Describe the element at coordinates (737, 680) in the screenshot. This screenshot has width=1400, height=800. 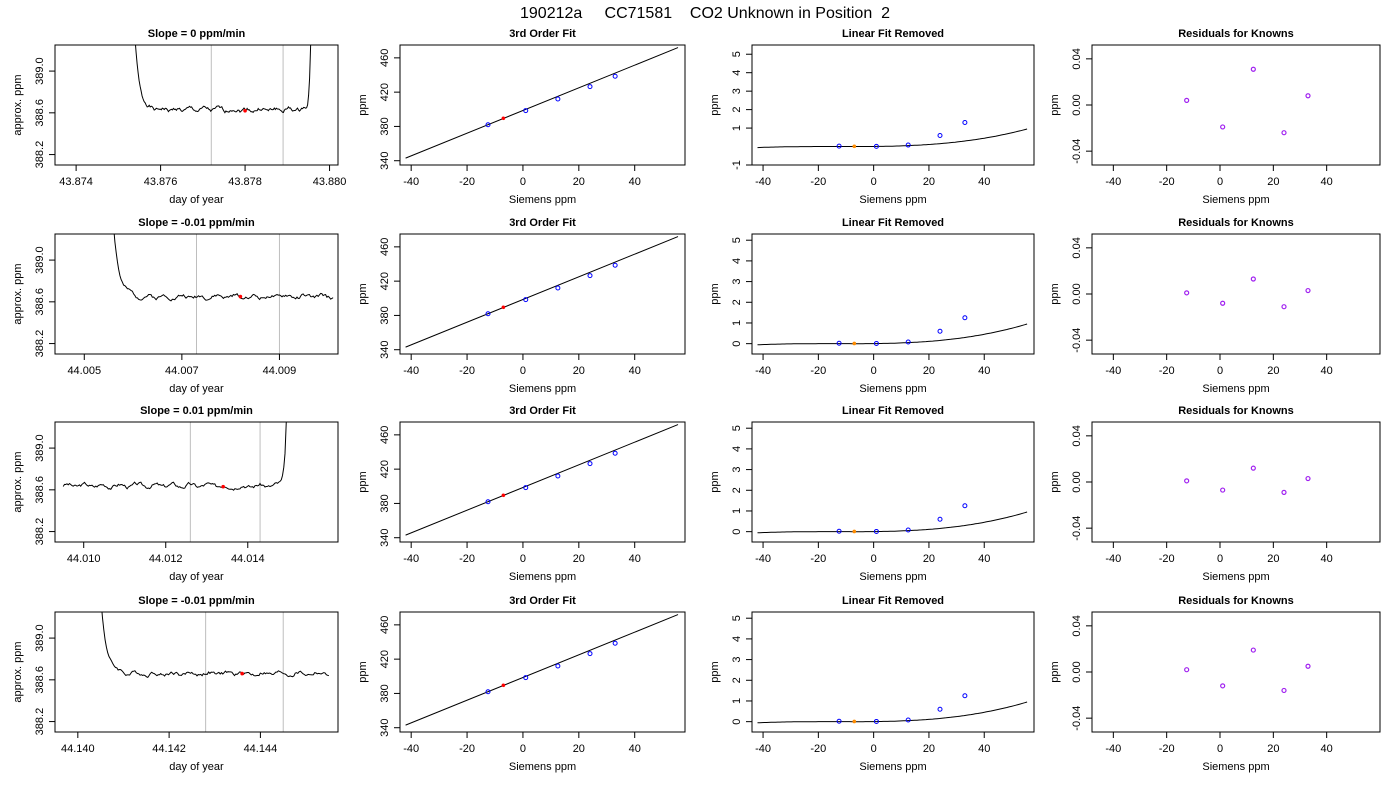
I see `y-tick-label: 2` at that location.